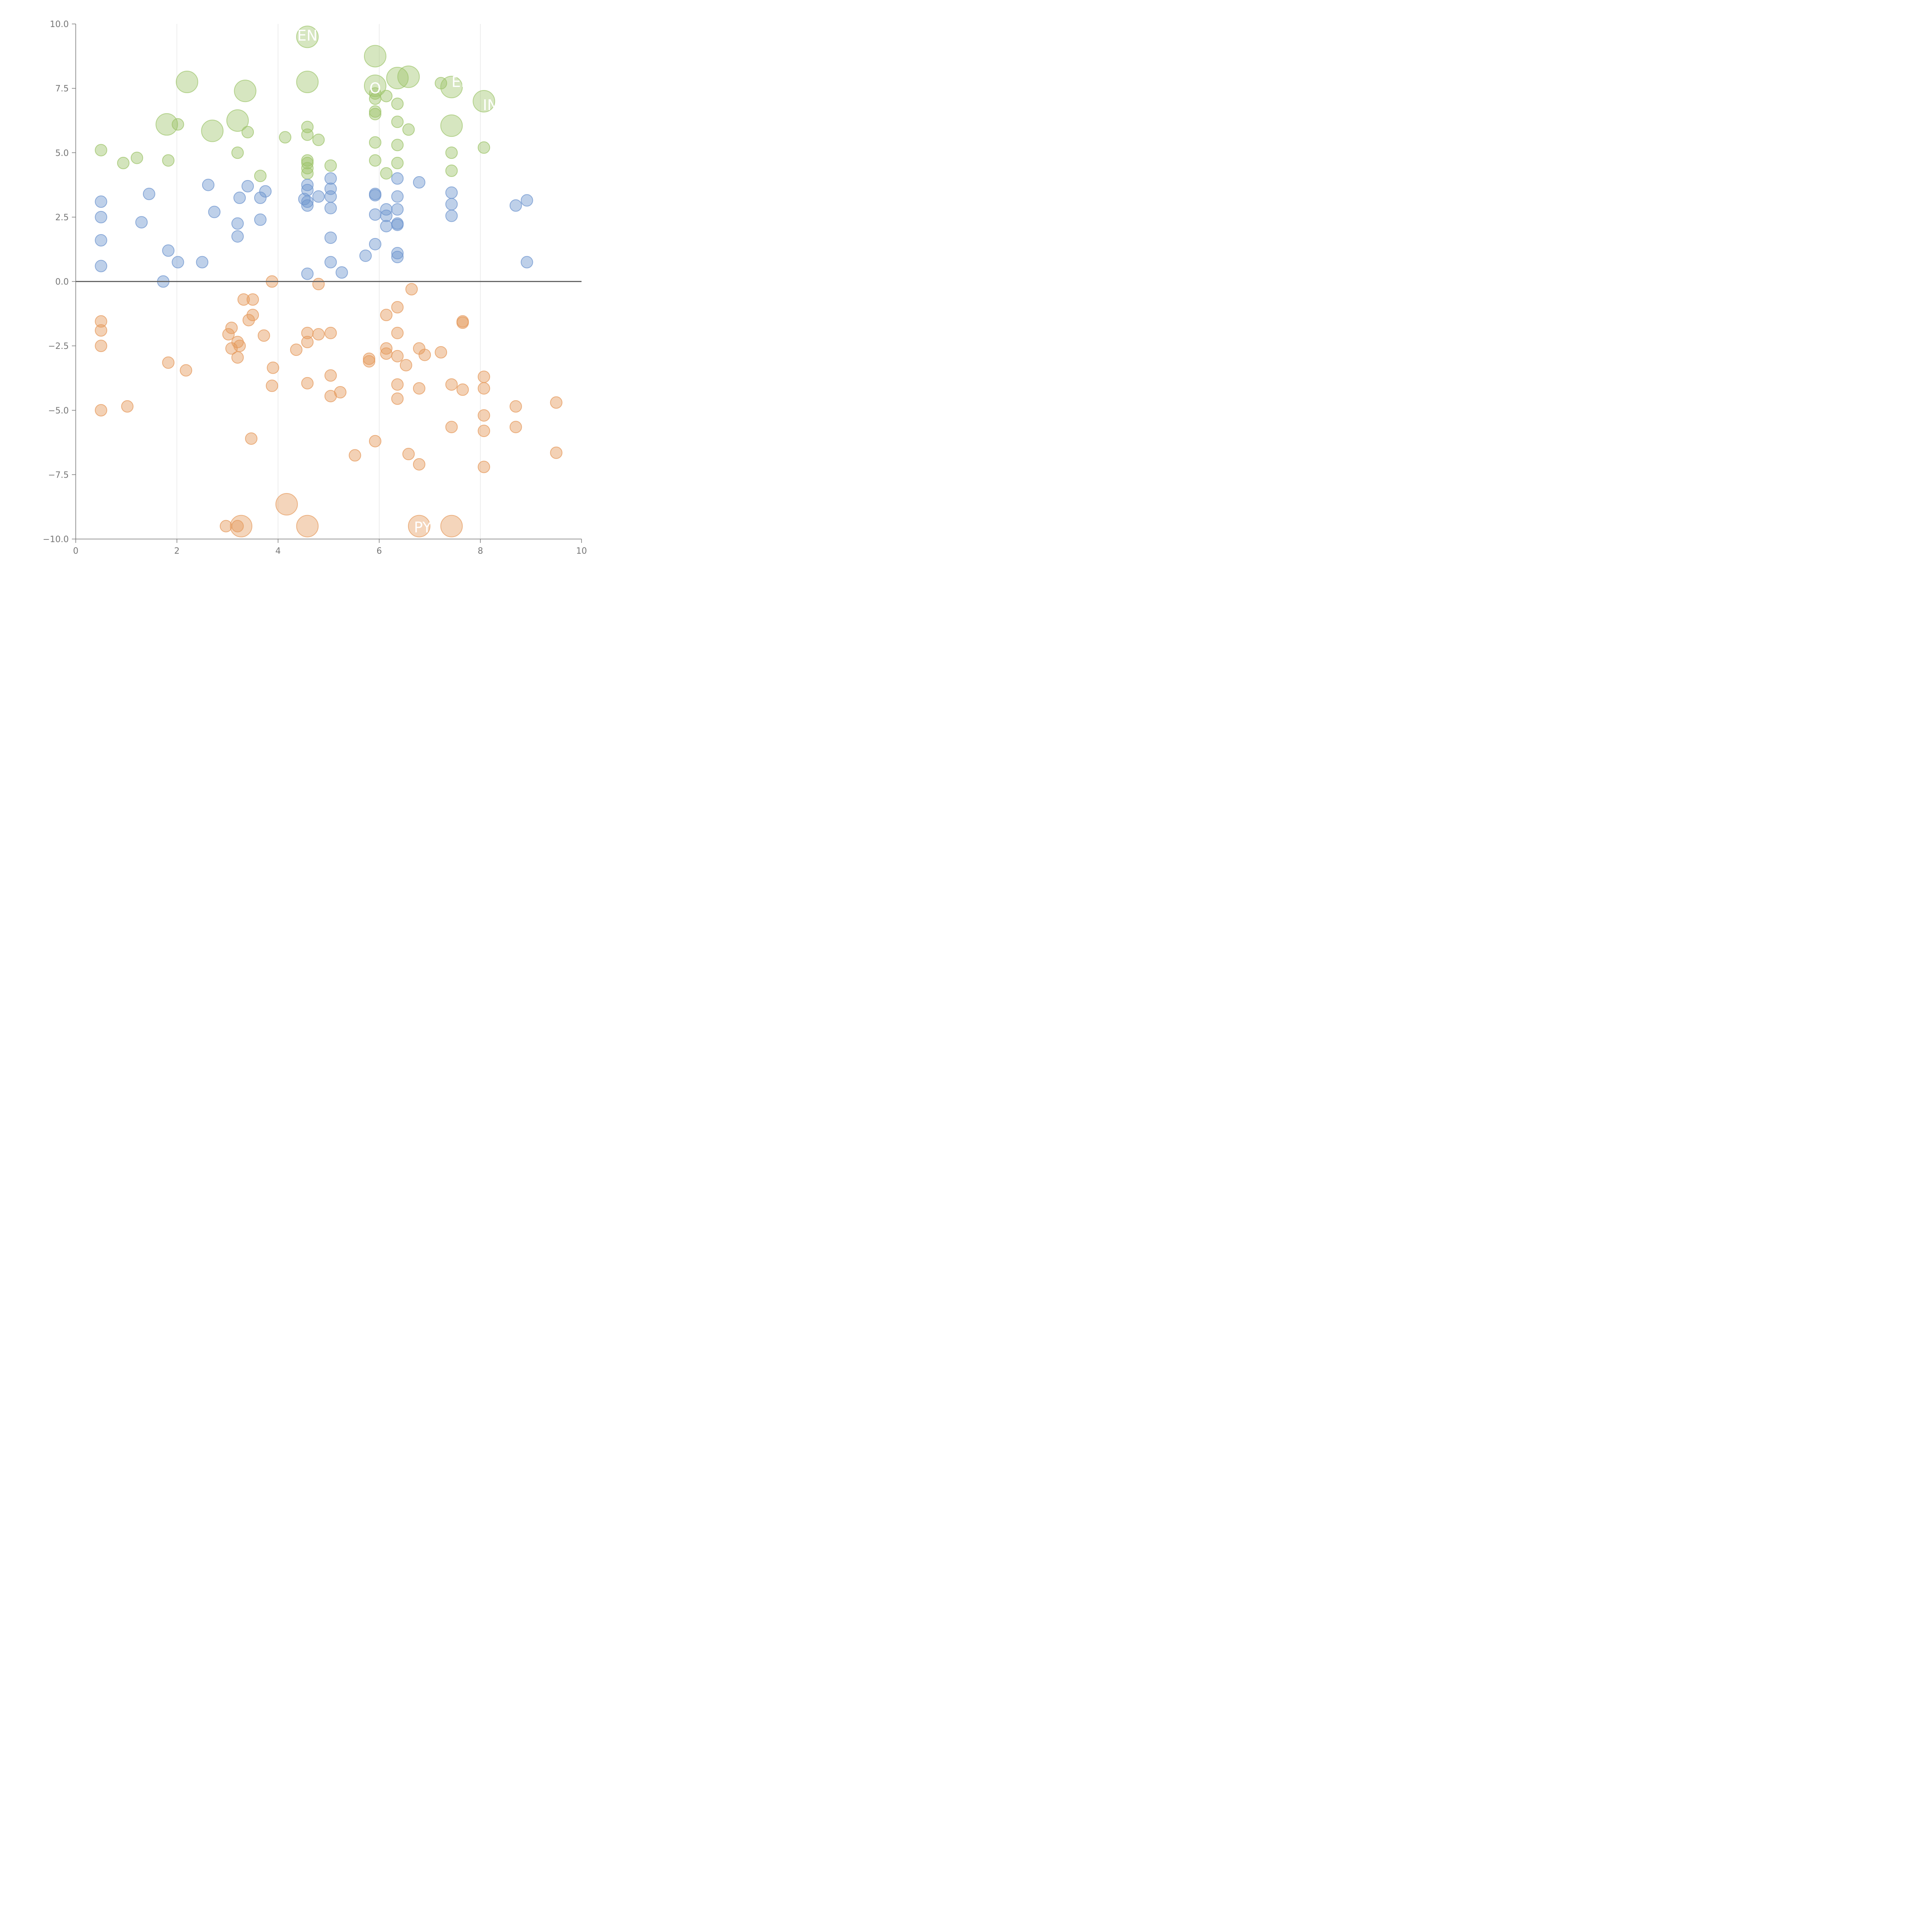 This screenshot has height=1932, width=1932. Describe the element at coordinates (177, 551) in the screenshot. I see `x-tick-label: 2` at that location.